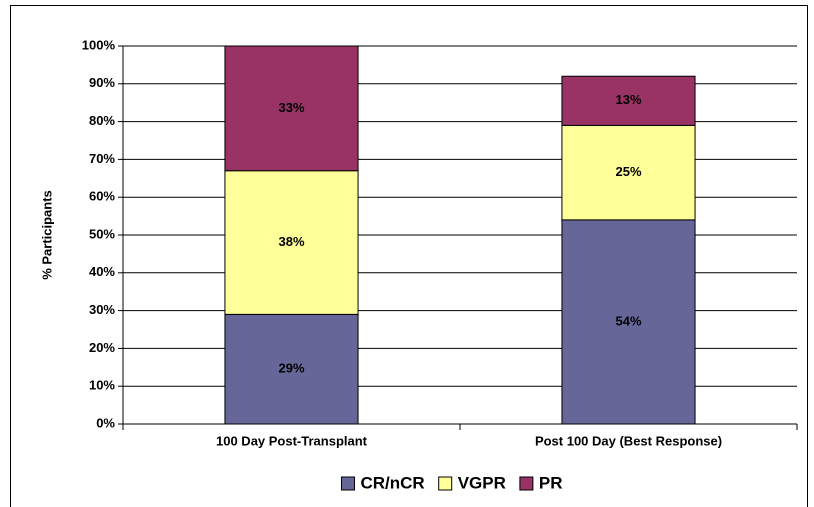  I want to click on y-axis-label: % Participants, so click(46, 235).